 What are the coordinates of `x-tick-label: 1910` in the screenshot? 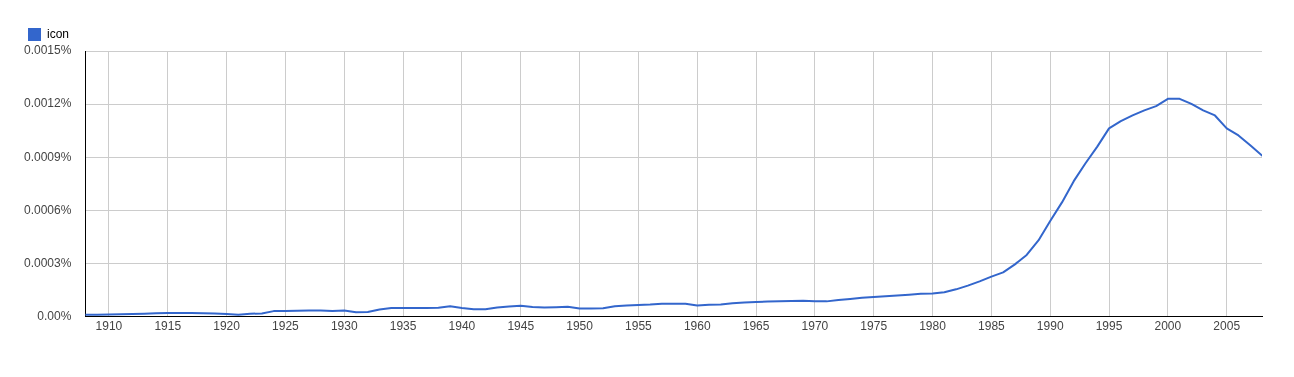 It's located at (109, 326).